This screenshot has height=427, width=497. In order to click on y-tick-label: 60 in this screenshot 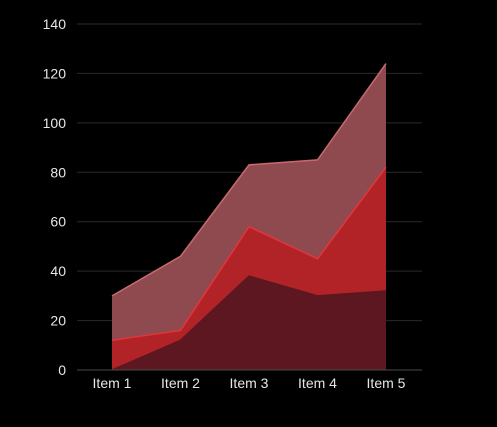, I will do `click(58, 222)`.